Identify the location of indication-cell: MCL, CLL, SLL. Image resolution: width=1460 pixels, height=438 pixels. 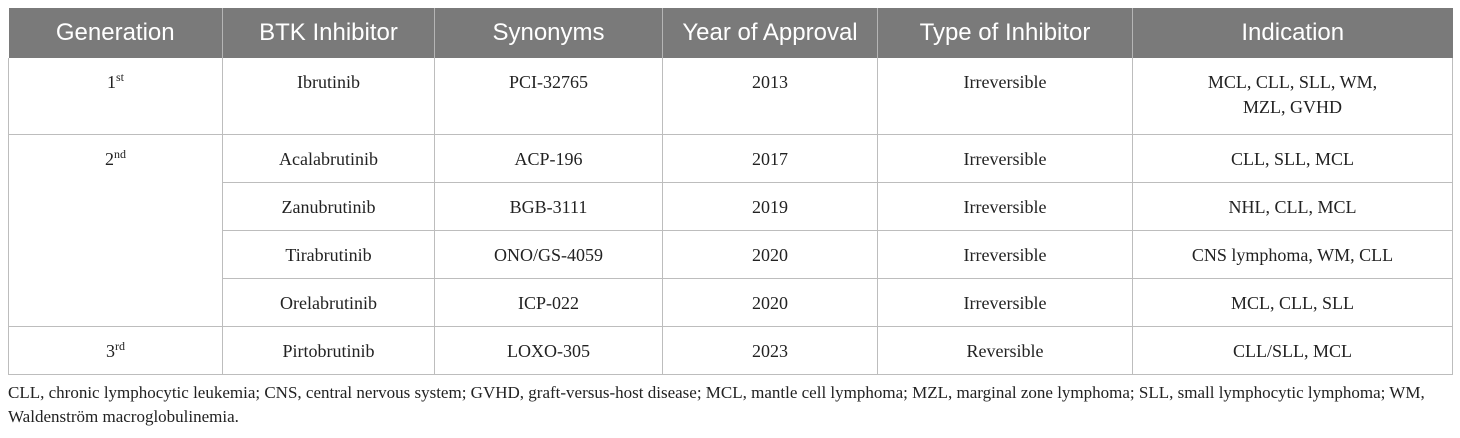
(1292, 302).